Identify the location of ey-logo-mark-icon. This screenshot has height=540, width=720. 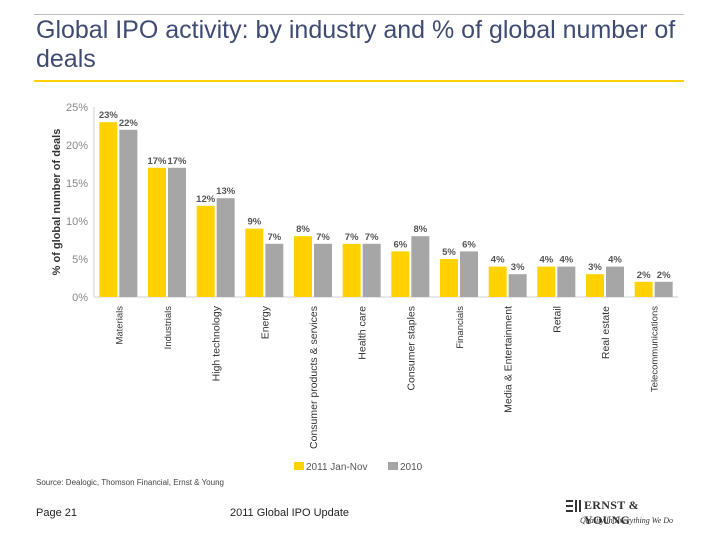
(573, 506).